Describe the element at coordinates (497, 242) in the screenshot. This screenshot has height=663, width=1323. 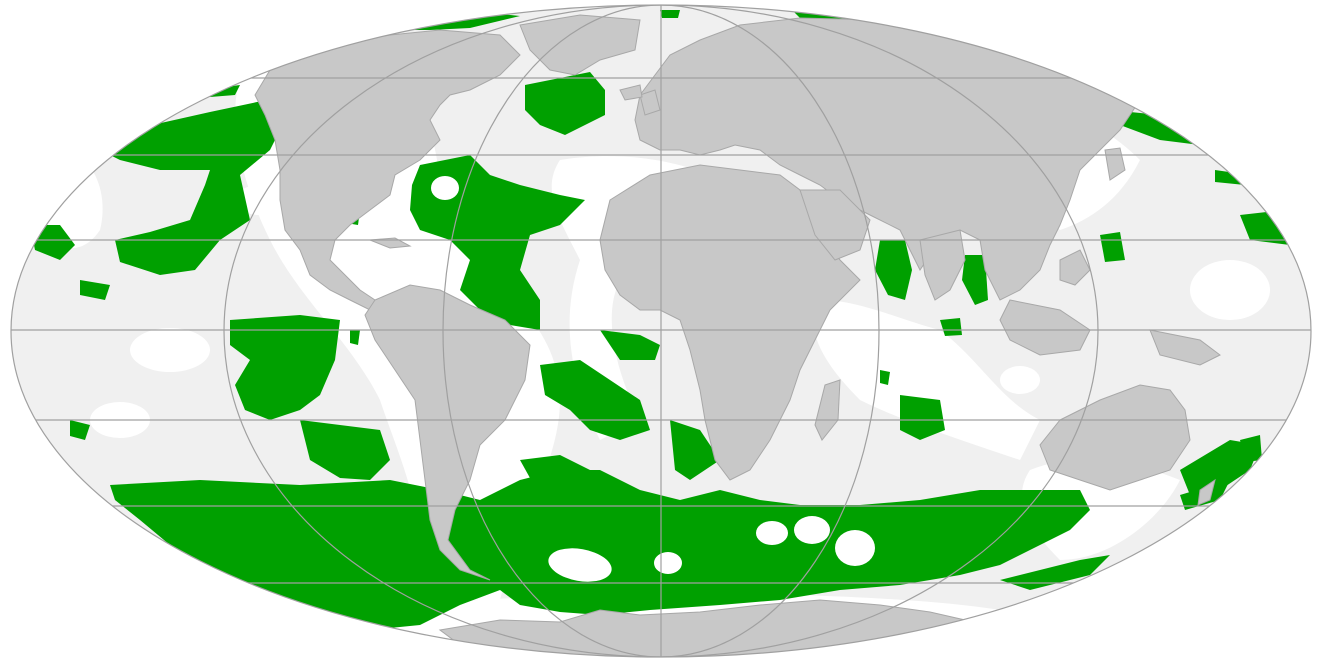
I see `region-atlantic-central` at that location.